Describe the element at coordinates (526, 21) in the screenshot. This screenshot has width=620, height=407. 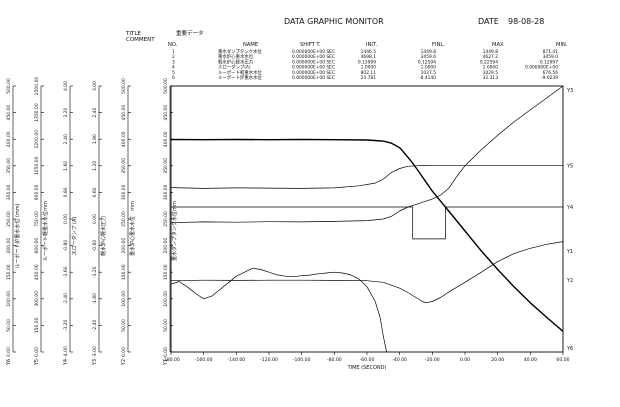
I see `date-value: 98-08-28` at that location.